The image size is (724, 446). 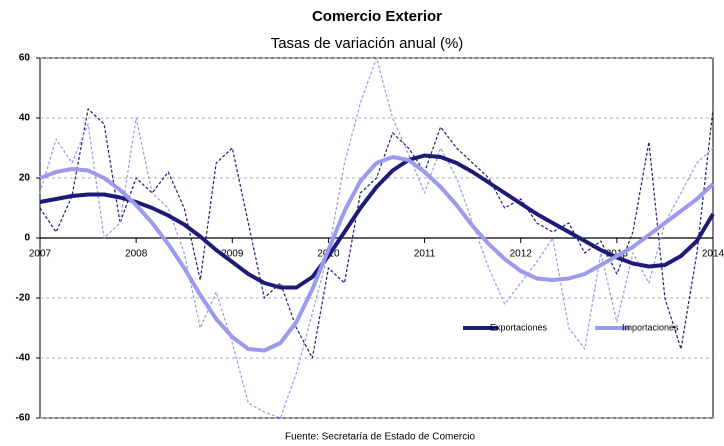 I want to click on x-tick-label: 2009, so click(x=232, y=254).